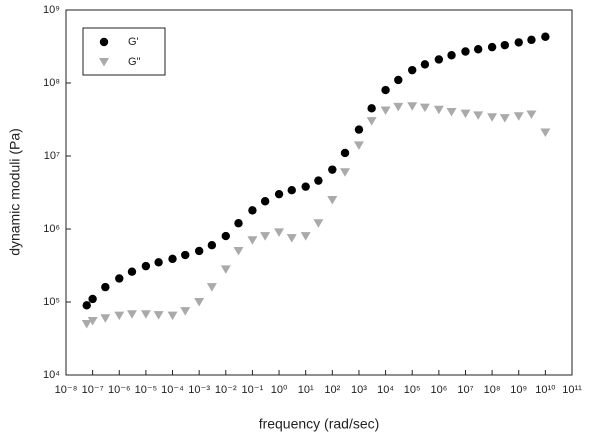 This screenshot has height=441, width=600. What do you see at coordinates (146, 390) in the screenshot?
I see `x-tick-label: 10⁻⁵` at bounding box center [146, 390].